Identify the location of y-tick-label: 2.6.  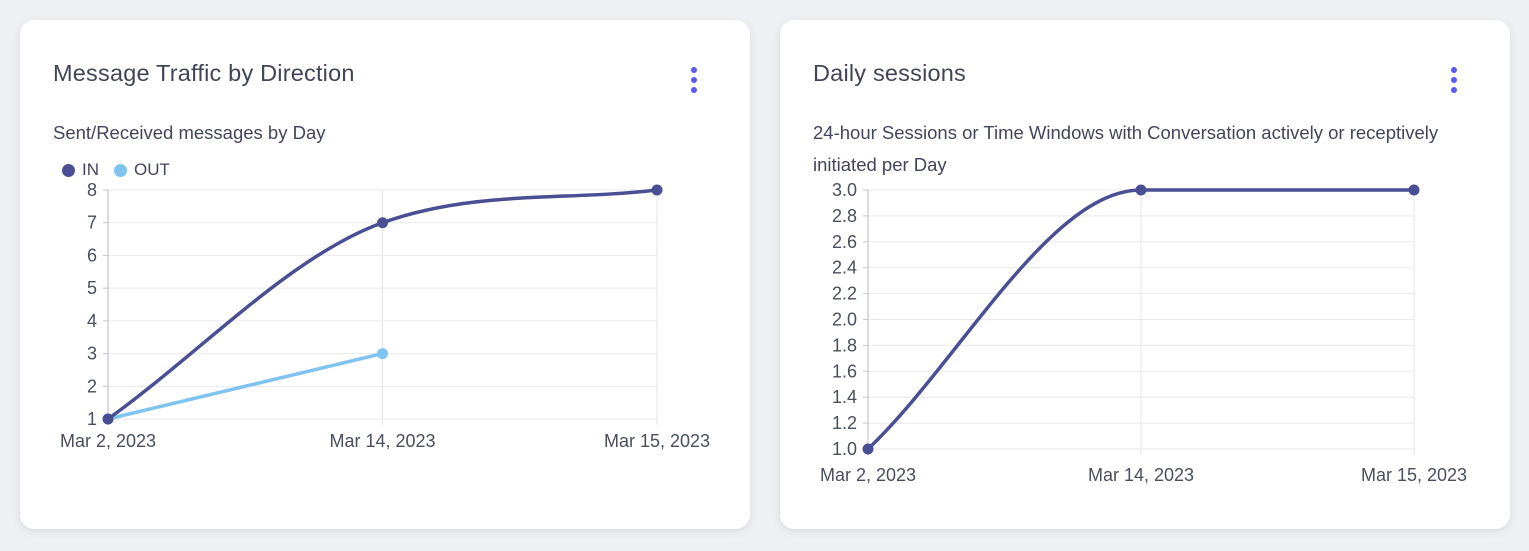
(844, 242).